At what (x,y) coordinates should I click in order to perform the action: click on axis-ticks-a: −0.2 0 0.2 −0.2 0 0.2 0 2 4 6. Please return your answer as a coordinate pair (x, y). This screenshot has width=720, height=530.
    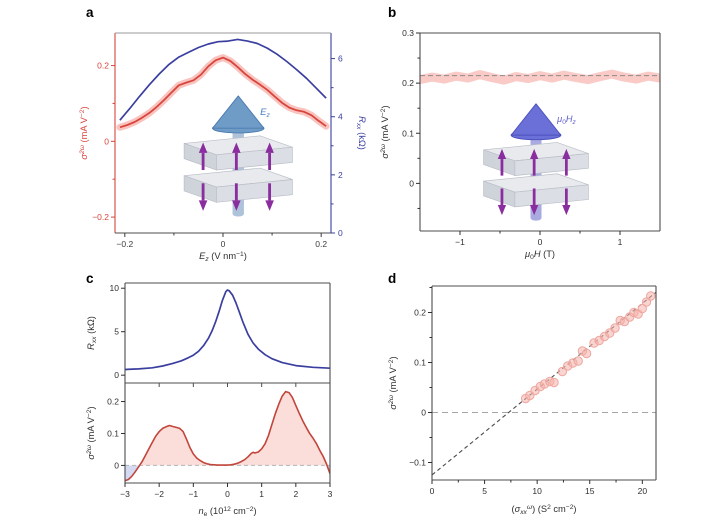
    Looking at the image, I should click on (217, 151).